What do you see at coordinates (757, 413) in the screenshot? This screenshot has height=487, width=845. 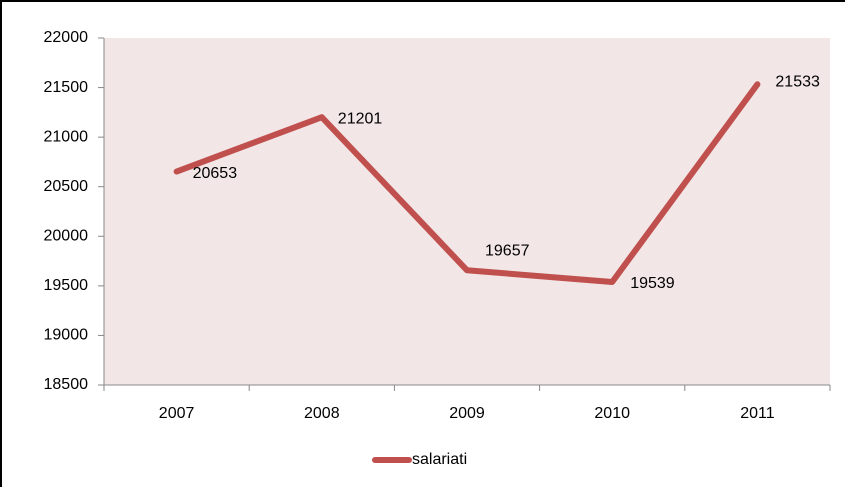 I see `x-tick-label: 2011` at bounding box center [757, 413].